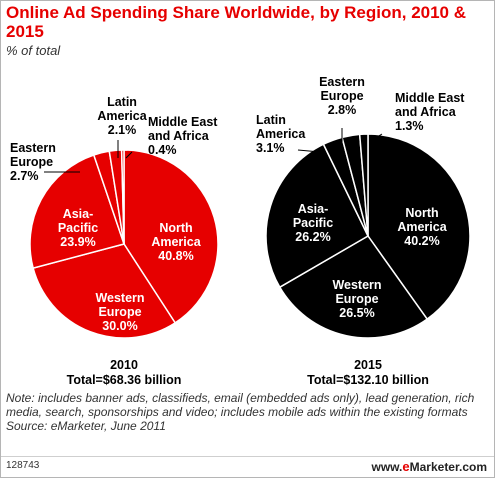 The height and width of the screenshot is (478, 495). I want to click on slice-label-2010-latin-america: Latin America 2.1%, so click(122, 116).